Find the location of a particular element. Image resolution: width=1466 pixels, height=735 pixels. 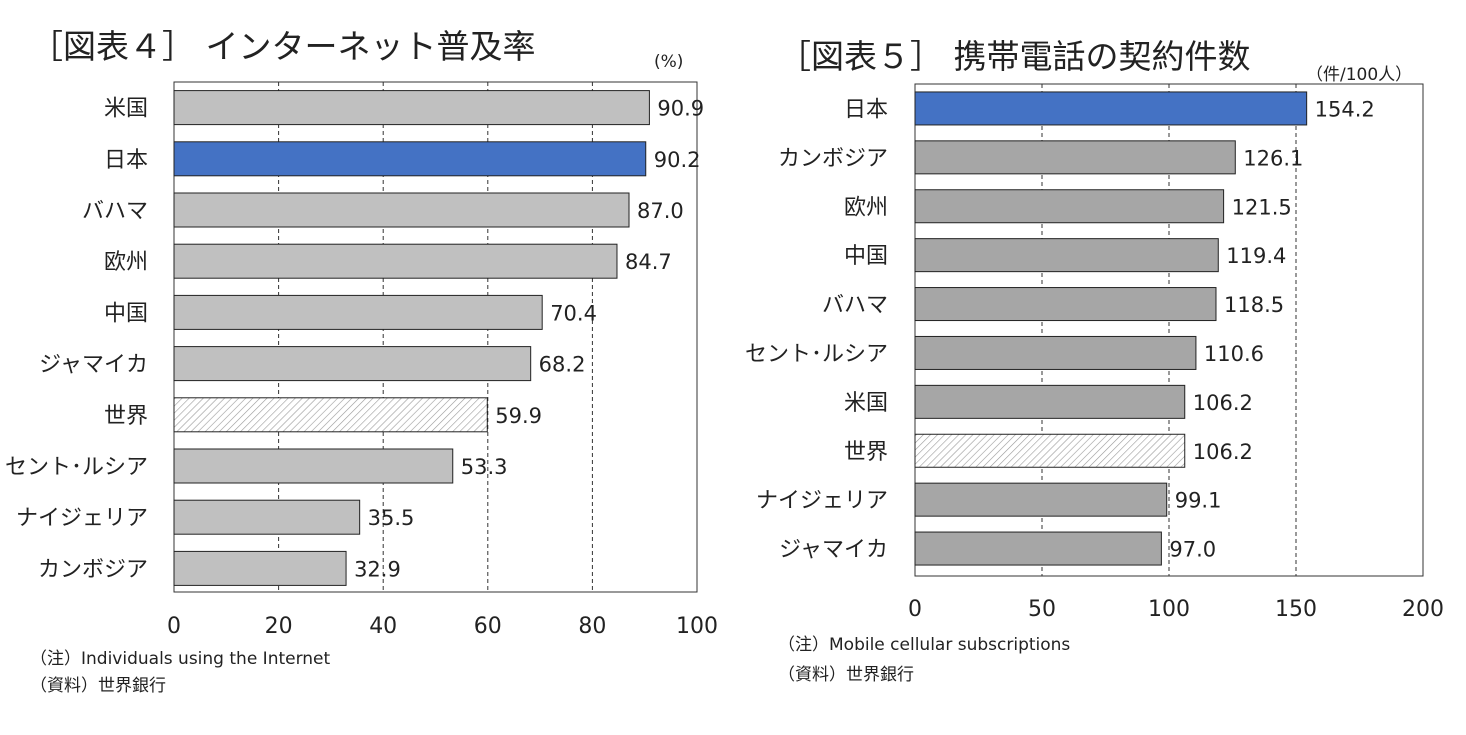

value-label: 53.3 is located at coordinates (484, 467).